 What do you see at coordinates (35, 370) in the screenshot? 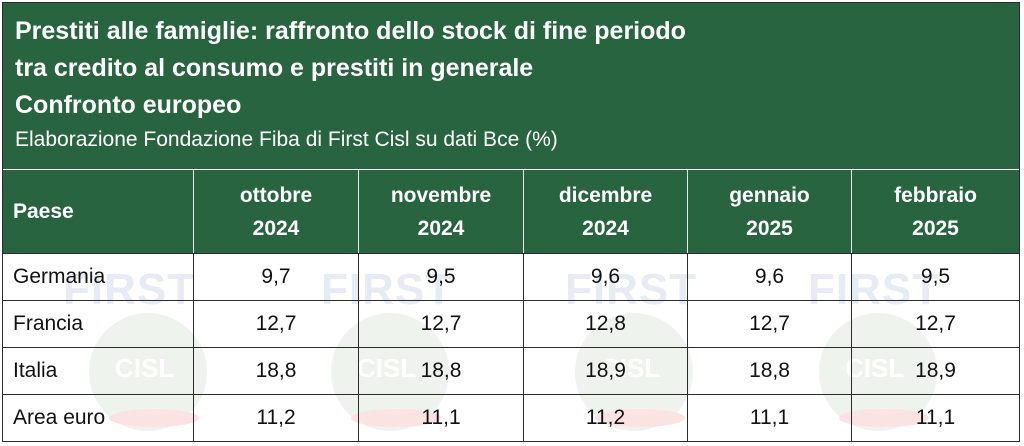
I see `cell-paese: Italia` at bounding box center [35, 370].